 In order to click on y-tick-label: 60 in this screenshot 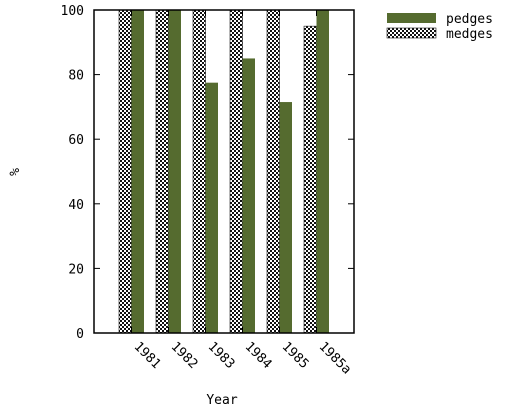, I will do `click(76, 140)`.